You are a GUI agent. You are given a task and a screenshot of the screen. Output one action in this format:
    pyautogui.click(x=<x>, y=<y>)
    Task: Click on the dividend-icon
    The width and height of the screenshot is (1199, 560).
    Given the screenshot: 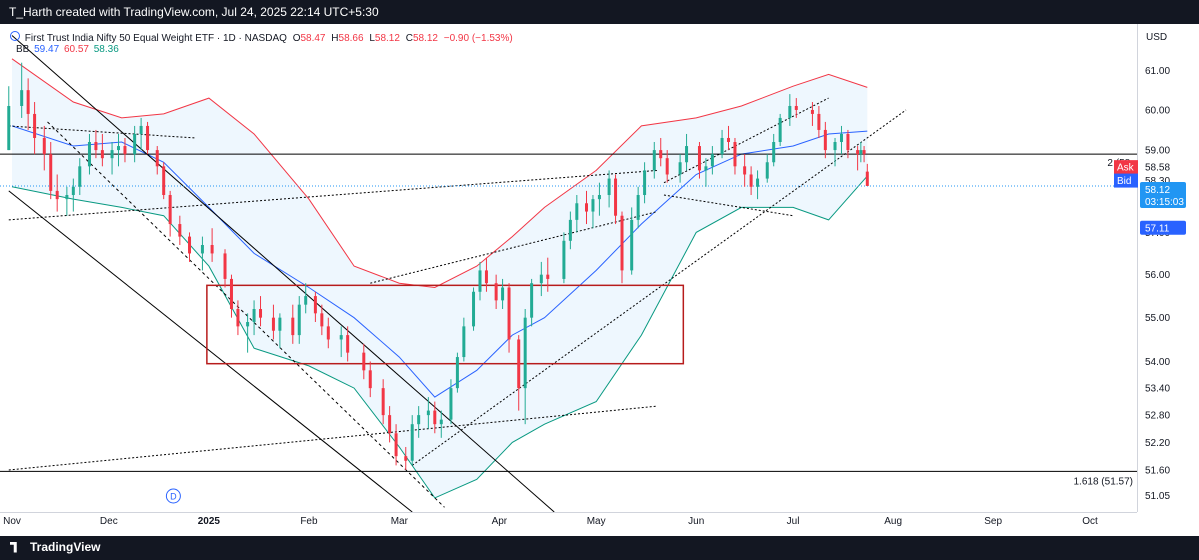 What is the action you would take?
    pyautogui.click(x=173, y=496)
    